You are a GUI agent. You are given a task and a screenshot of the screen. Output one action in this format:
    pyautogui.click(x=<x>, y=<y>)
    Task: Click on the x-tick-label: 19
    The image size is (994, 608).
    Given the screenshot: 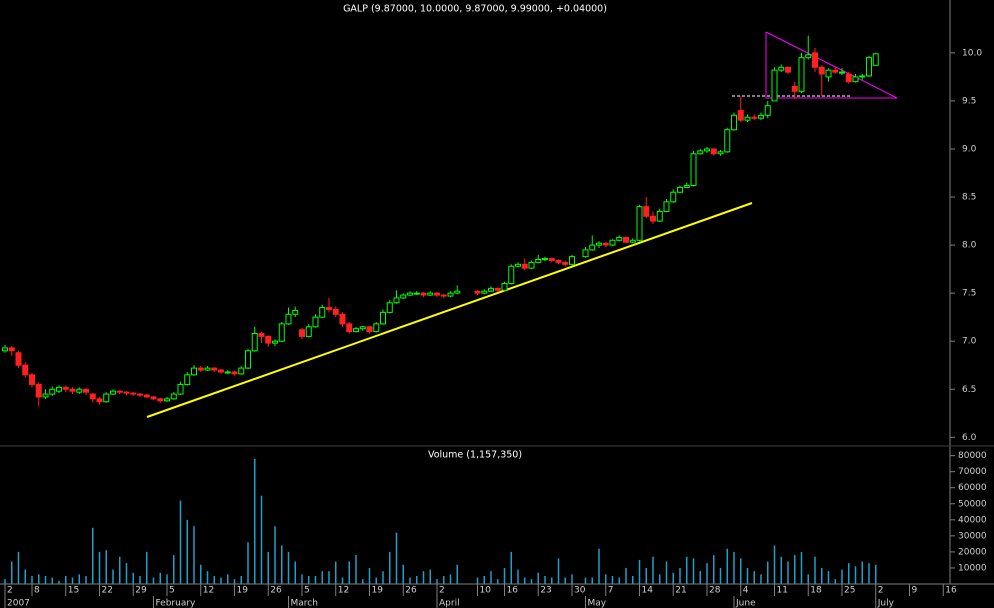 What is the action you would take?
    pyautogui.click(x=243, y=591)
    